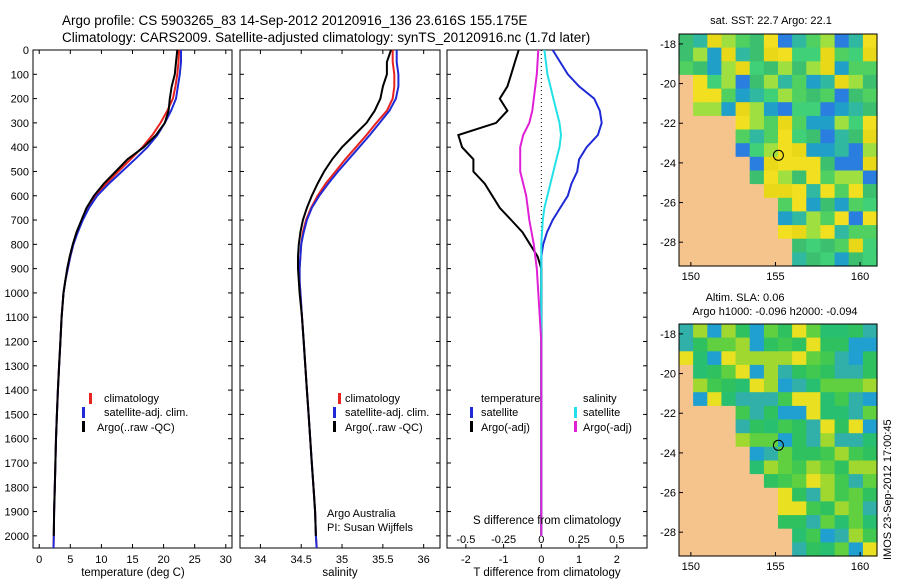 The width and height of the screenshot is (900, 580). I want to click on d-legend-s-argo: Argo(-adj), so click(607, 428).